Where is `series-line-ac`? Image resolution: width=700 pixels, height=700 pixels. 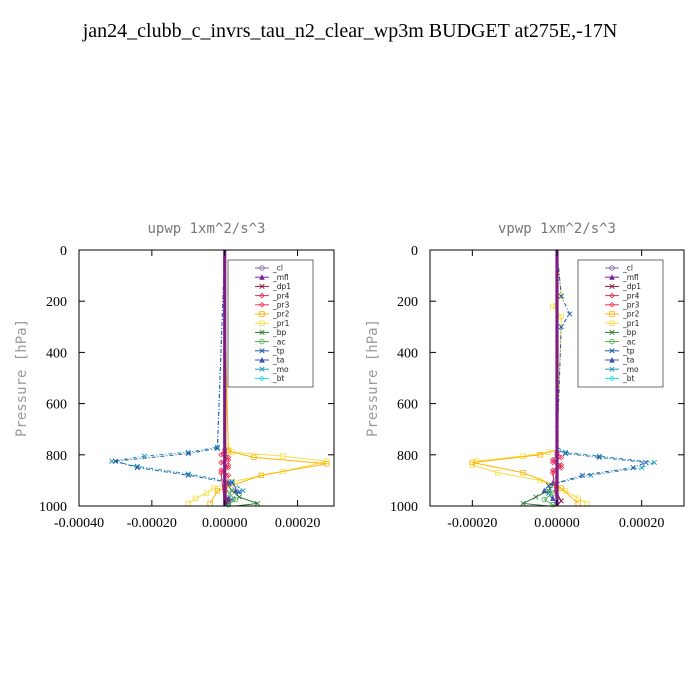
series-line-ac is located at coordinates (550, 378).